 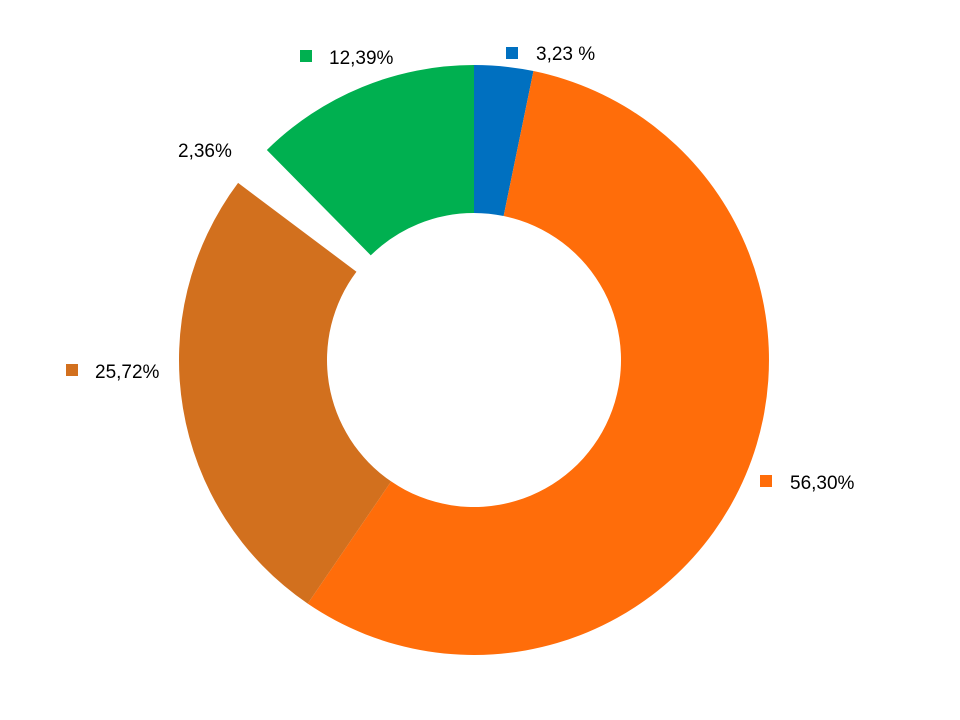 What do you see at coordinates (127, 372) in the screenshot?
I see `data-label-3: 25,72%` at bounding box center [127, 372].